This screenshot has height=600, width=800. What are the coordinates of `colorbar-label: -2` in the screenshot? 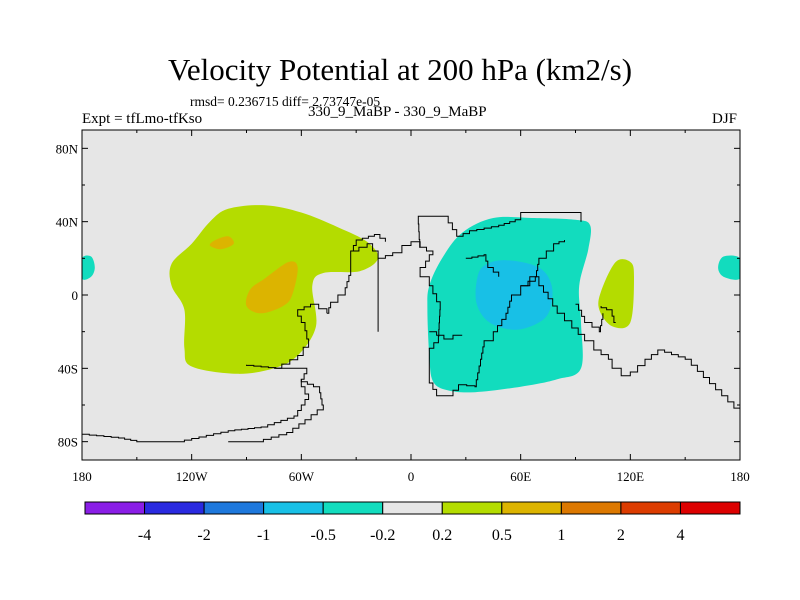 It's located at (203, 535).